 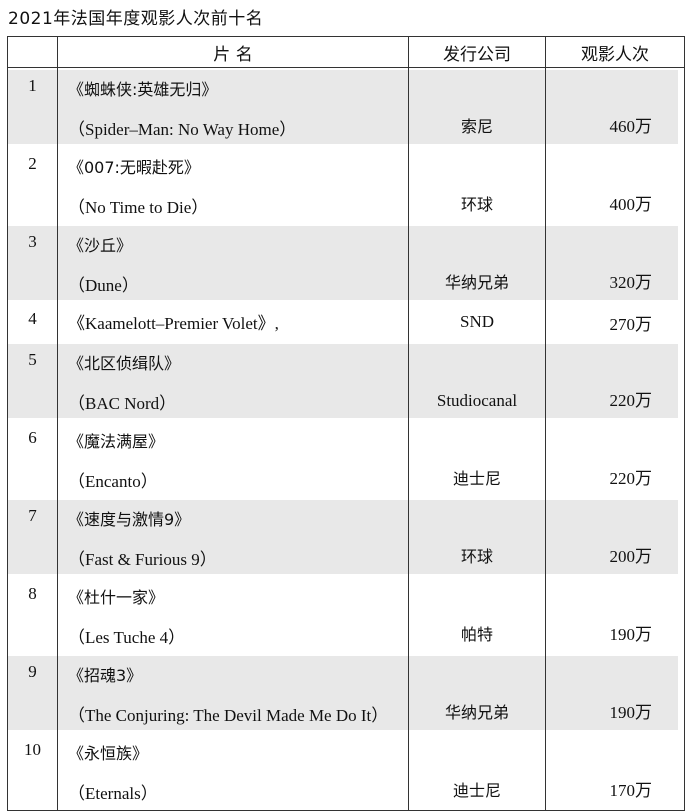 What do you see at coordinates (143, 89) in the screenshot?
I see `film-title-chinese: 《蜘蛛侠:英雄无归》` at bounding box center [143, 89].